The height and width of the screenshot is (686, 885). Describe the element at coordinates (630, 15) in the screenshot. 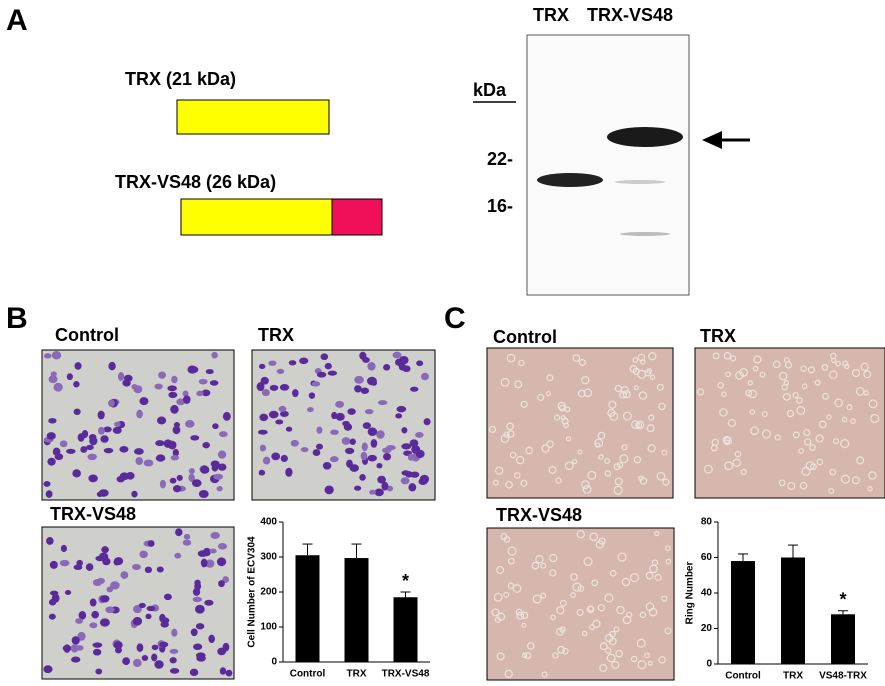

I see `lane-label: TRX-VS48` at that location.